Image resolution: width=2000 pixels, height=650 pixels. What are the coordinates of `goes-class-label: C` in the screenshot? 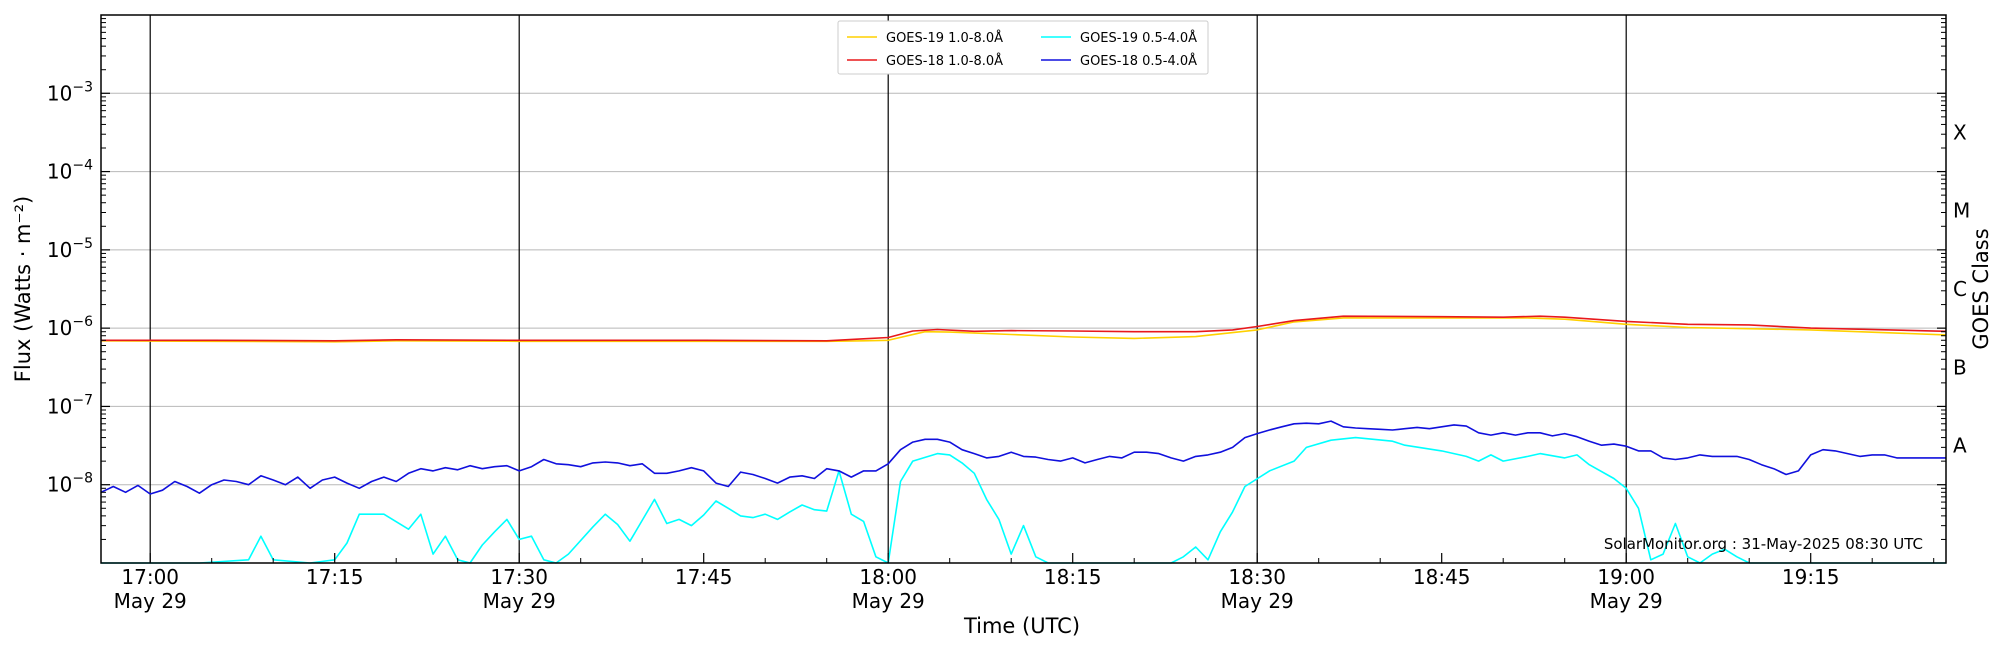 It's located at (1960, 289).